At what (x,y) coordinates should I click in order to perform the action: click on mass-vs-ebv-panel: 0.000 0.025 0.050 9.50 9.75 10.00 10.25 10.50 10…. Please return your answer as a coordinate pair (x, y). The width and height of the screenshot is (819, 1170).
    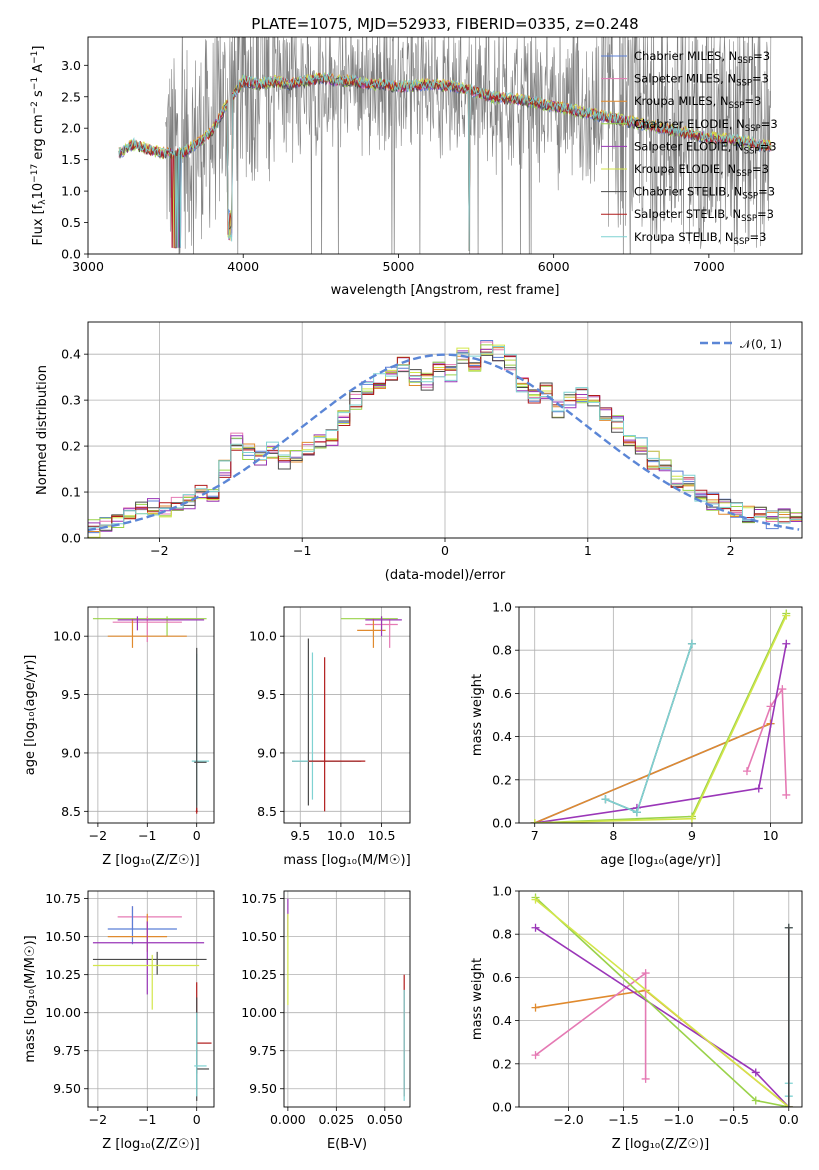
    Looking at the image, I should click on (326, 1021).